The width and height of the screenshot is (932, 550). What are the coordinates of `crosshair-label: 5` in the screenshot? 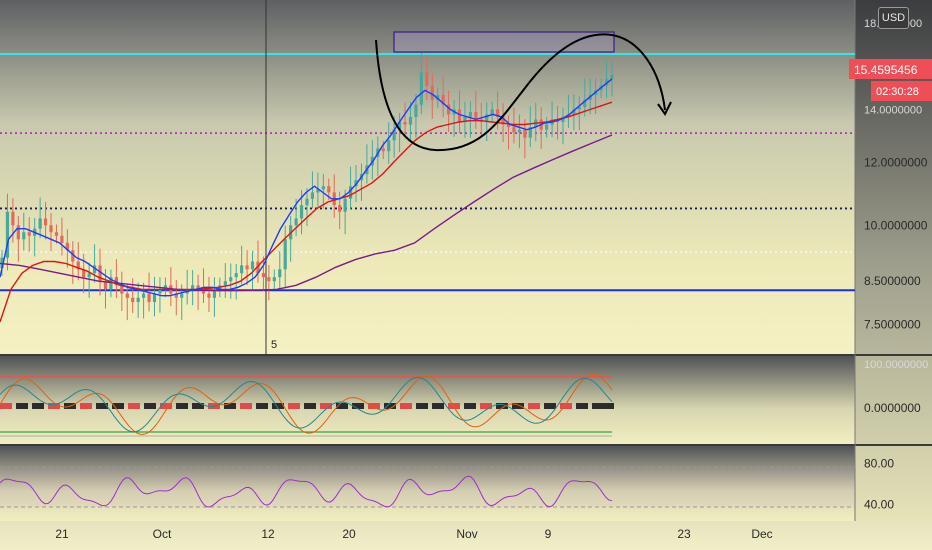 It's located at (274, 345).